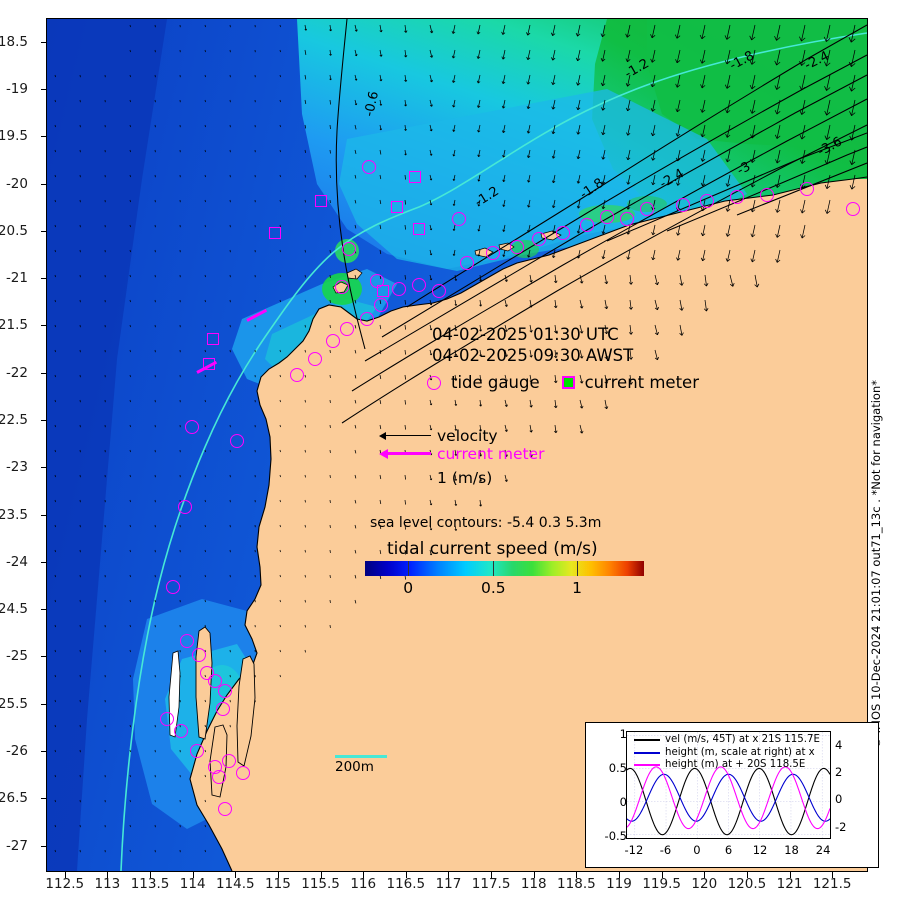 Image resolution: width=900 pixels, height=908 pixels. What do you see at coordinates (16, 845) in the screenshot?
I see `y-tick-label: -27` at bounding box center [16, 845].